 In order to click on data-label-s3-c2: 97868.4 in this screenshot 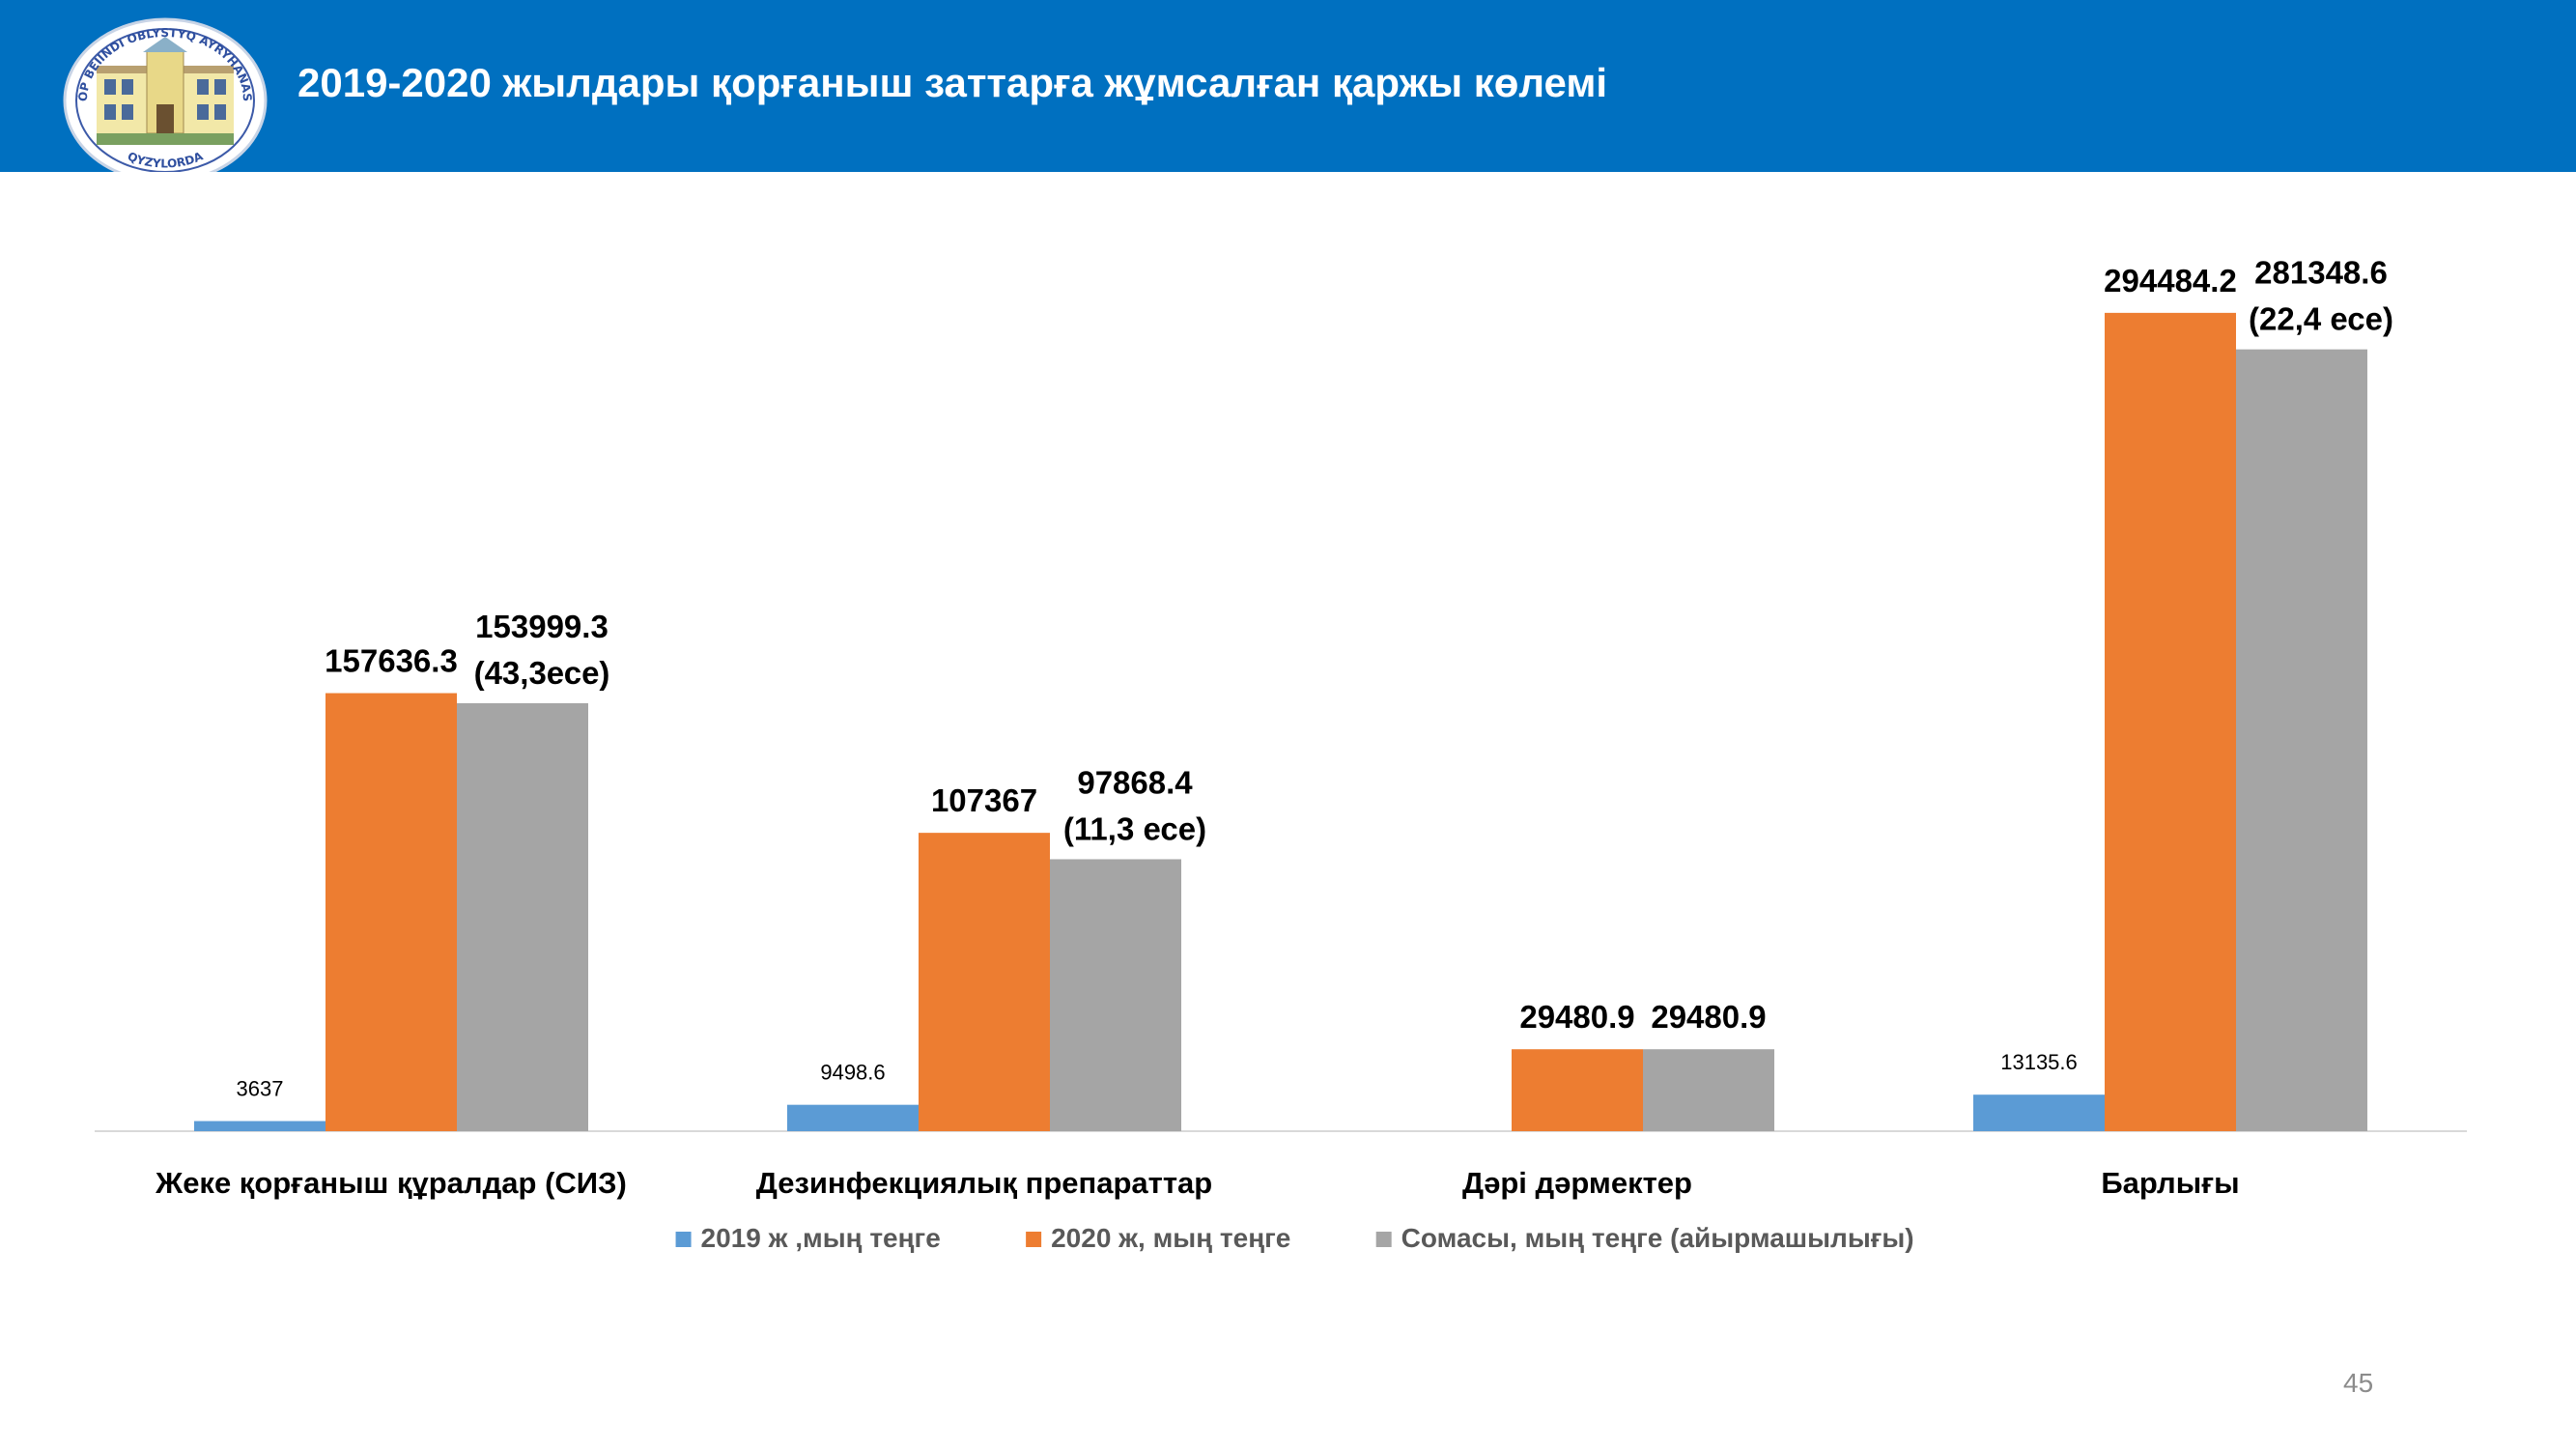, I will do `click(1135, 782)`.